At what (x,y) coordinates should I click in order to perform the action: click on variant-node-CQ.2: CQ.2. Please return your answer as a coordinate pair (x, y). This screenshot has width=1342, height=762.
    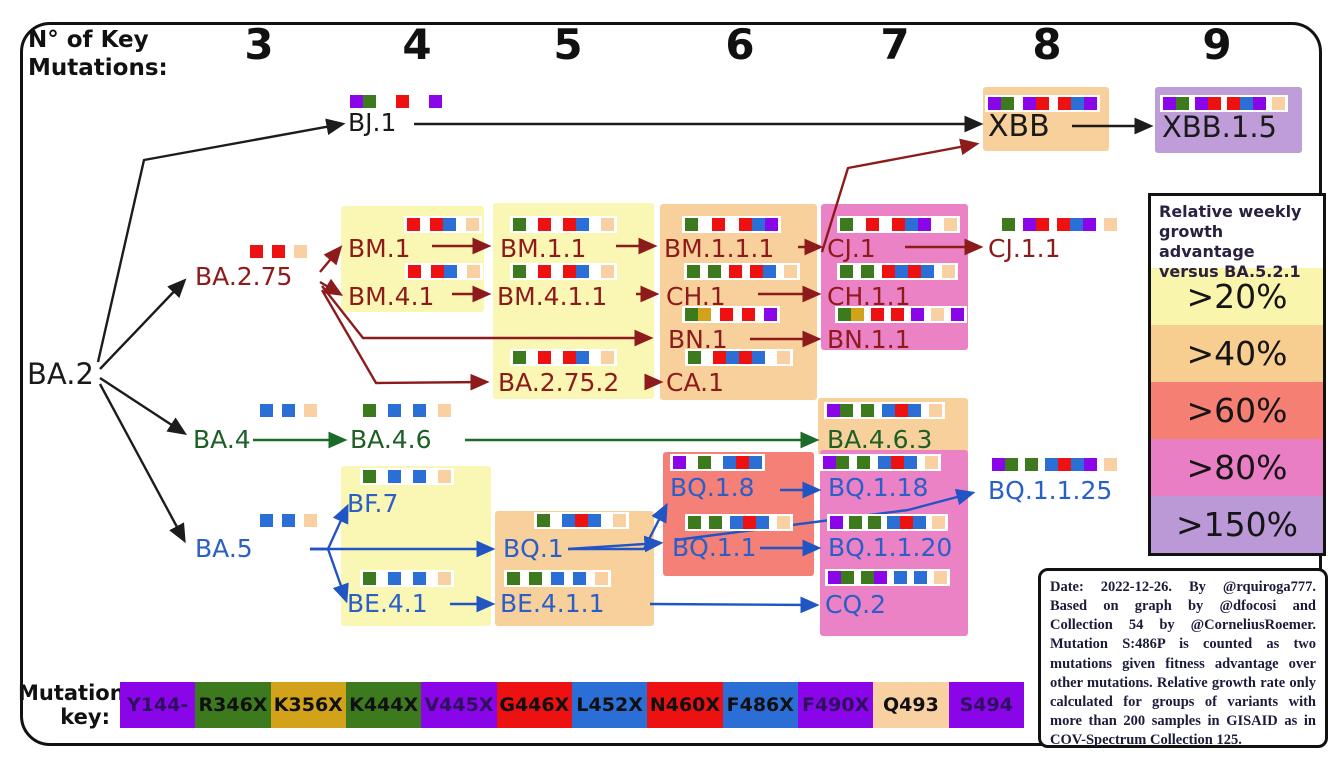
    Looking at the image, I should click on (855, 604).